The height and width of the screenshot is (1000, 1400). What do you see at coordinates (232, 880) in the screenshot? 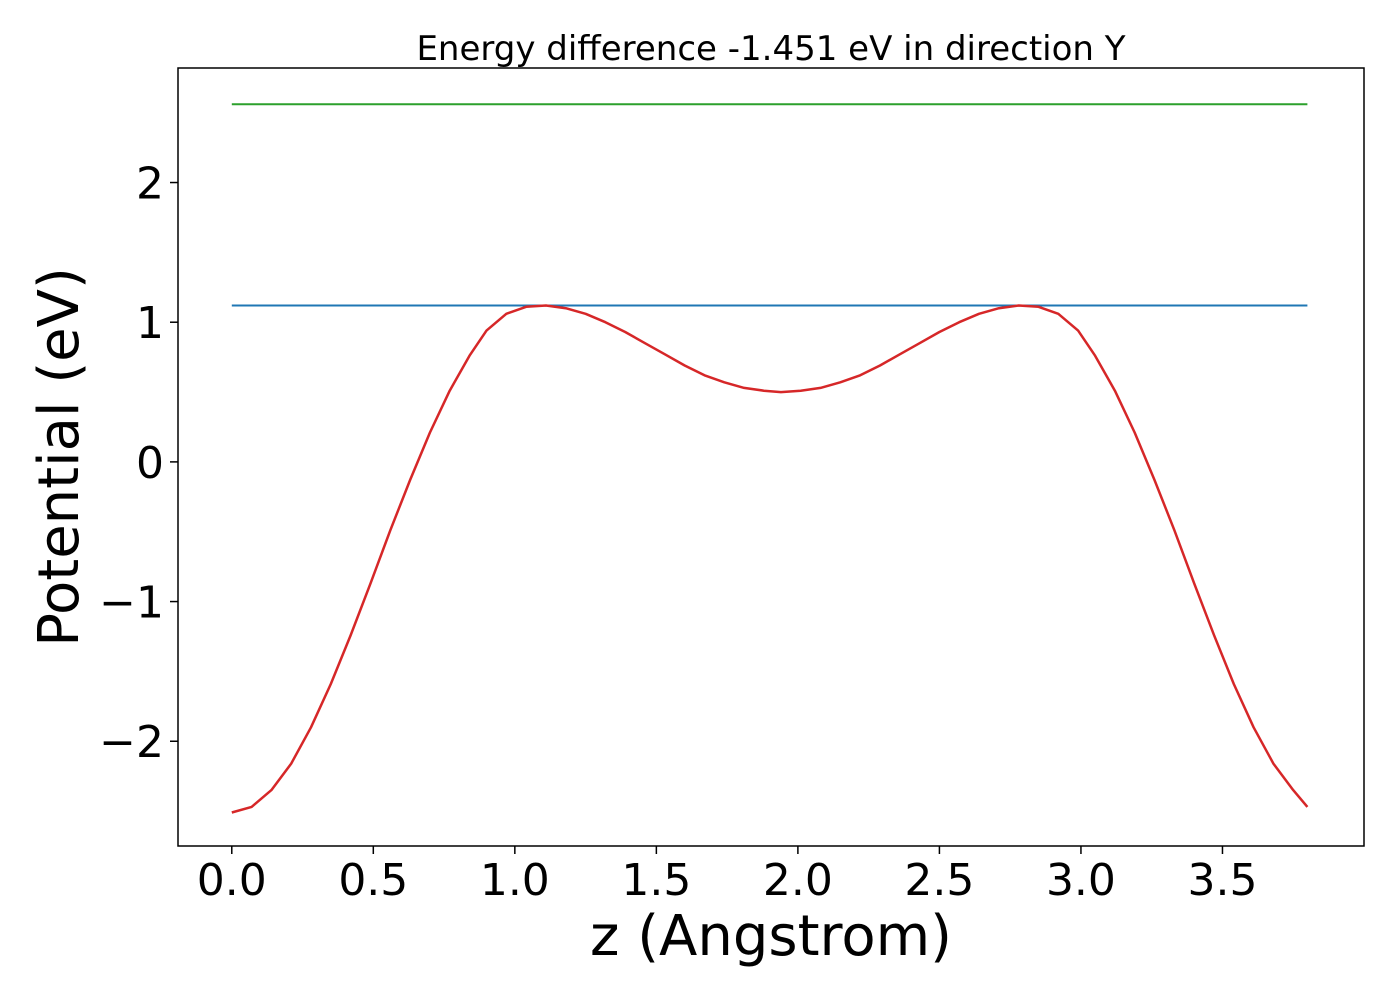
I see `x-tick-label: 0.0` at bounding box center [232, 880].